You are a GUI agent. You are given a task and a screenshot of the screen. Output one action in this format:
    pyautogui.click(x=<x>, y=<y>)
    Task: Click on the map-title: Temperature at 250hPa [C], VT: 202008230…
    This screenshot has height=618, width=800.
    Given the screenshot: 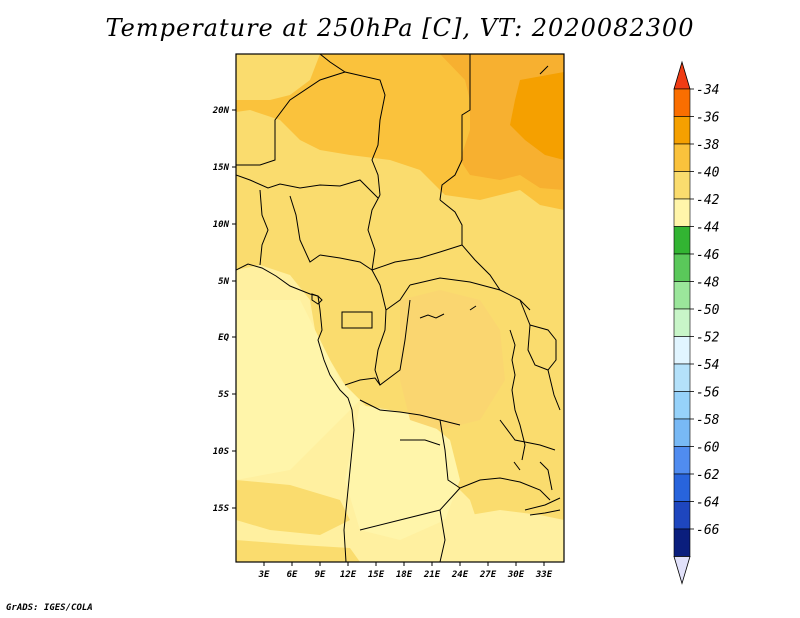 What is the action you would take?
    pyautogui.click(x=400, y=28)
    